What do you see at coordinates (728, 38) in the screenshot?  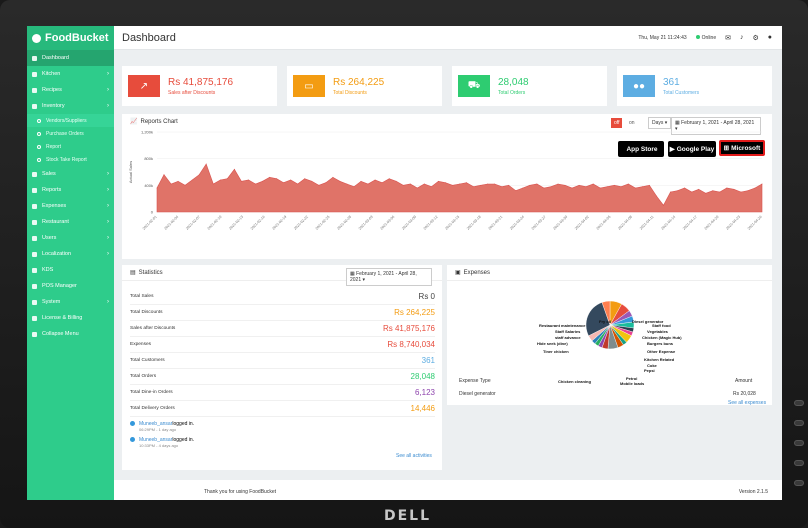 I see `mail-icon: ✉` at bounding box center [728, 38].